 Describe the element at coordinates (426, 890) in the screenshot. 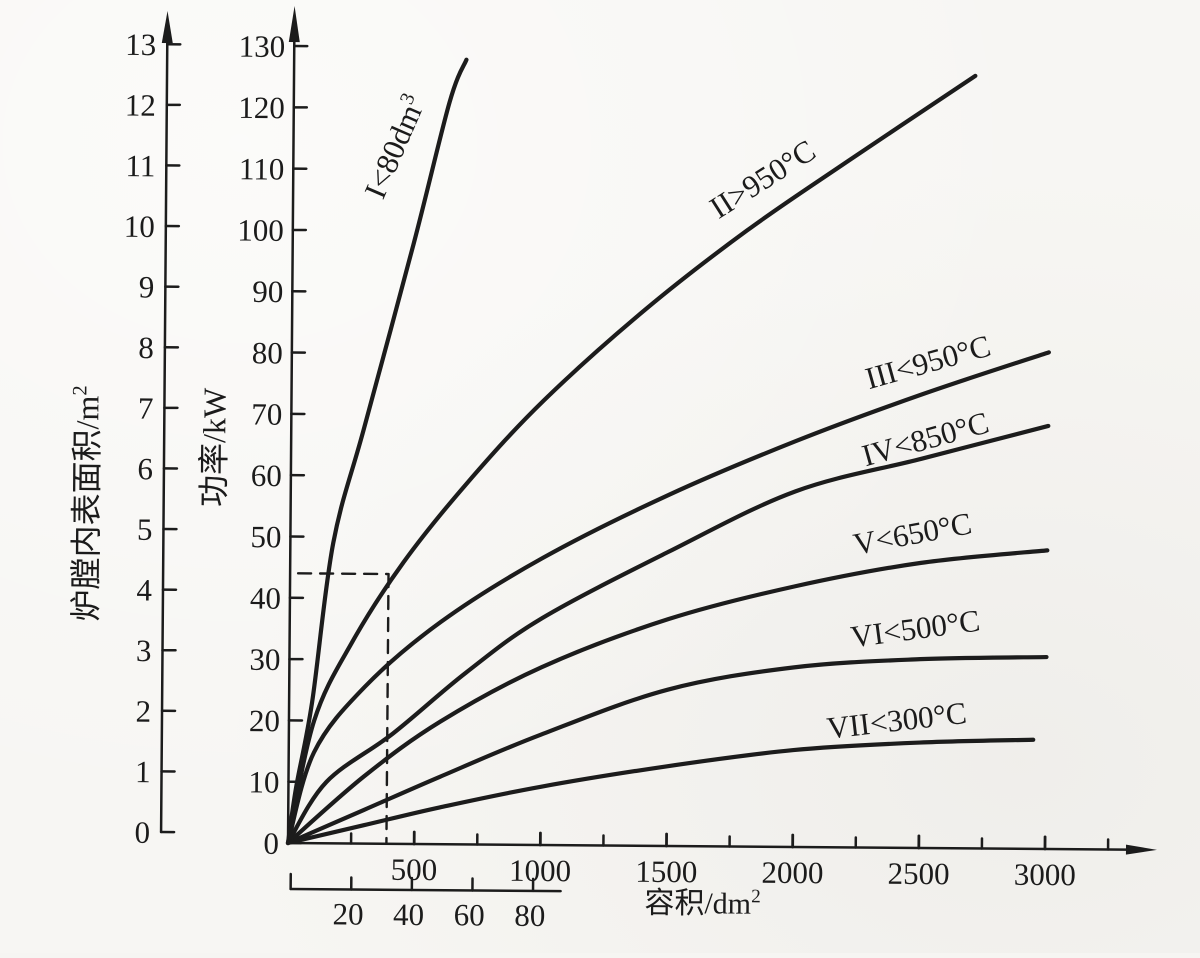

I see `secondary-scale-line` at that location.